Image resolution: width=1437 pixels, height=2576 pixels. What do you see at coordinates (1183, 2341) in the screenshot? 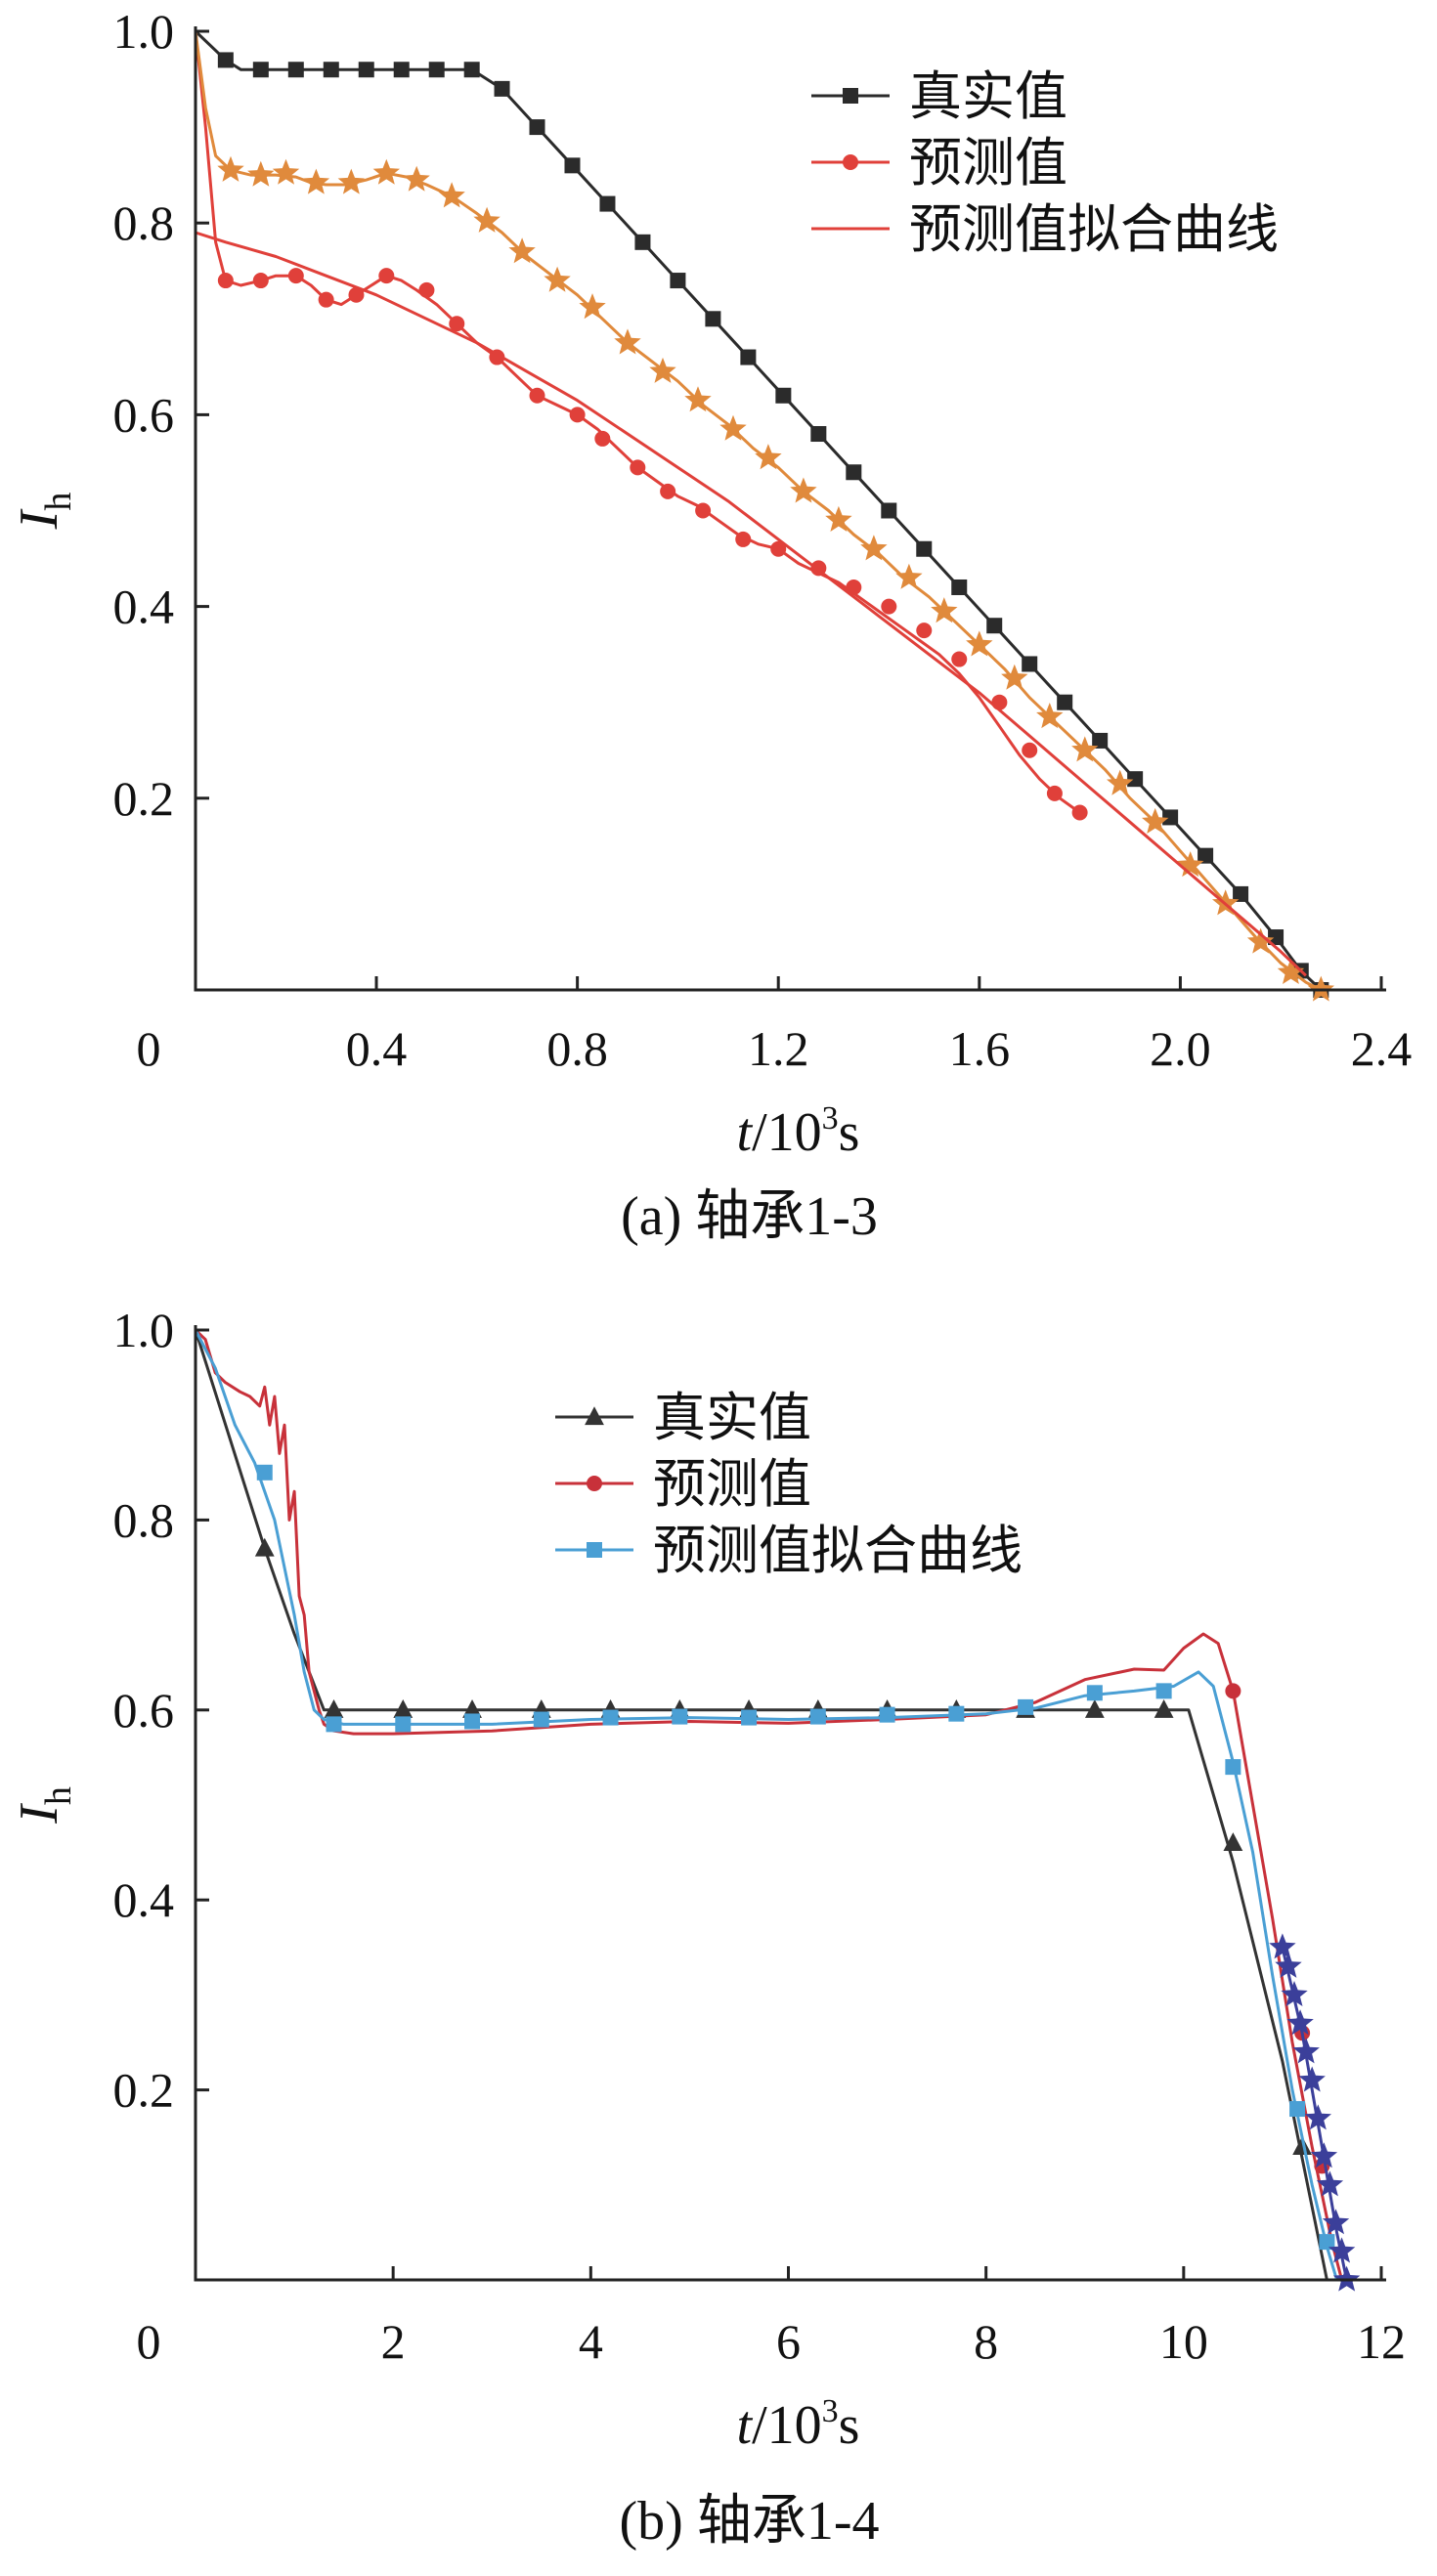
I see `x-tick-label-b-4: 10` at bounding box center [1183, 2341].